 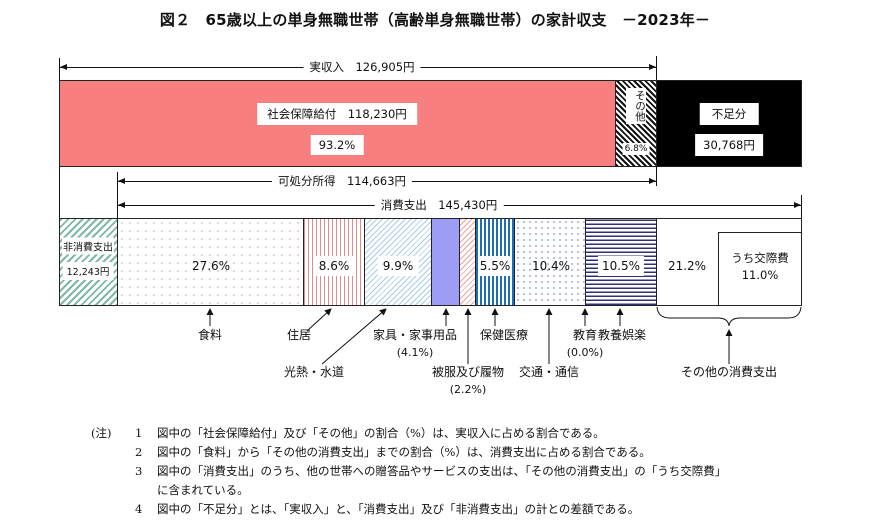 What do you see at coordinates (729, 145) in the screenshot?
I see `deficit-value: 30,768円` at bounding box center [729, 145].